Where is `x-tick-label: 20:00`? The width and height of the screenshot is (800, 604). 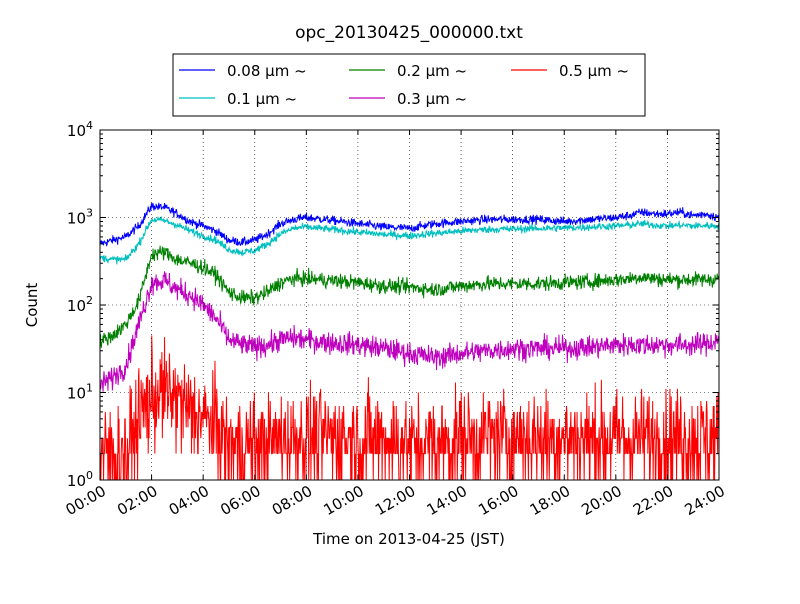 x-tick-label: 20:00 is located at coordinates (601, 500).